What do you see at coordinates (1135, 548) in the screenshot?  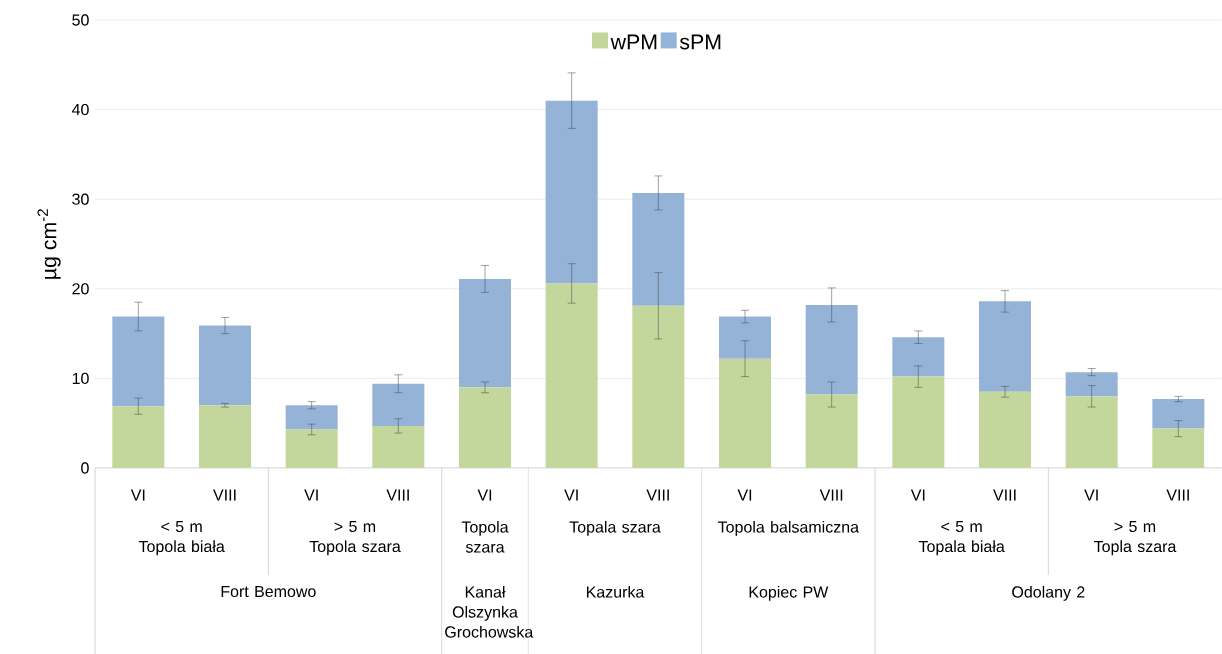 I see `text: Topla szara` at bounding box center [1135, 548].